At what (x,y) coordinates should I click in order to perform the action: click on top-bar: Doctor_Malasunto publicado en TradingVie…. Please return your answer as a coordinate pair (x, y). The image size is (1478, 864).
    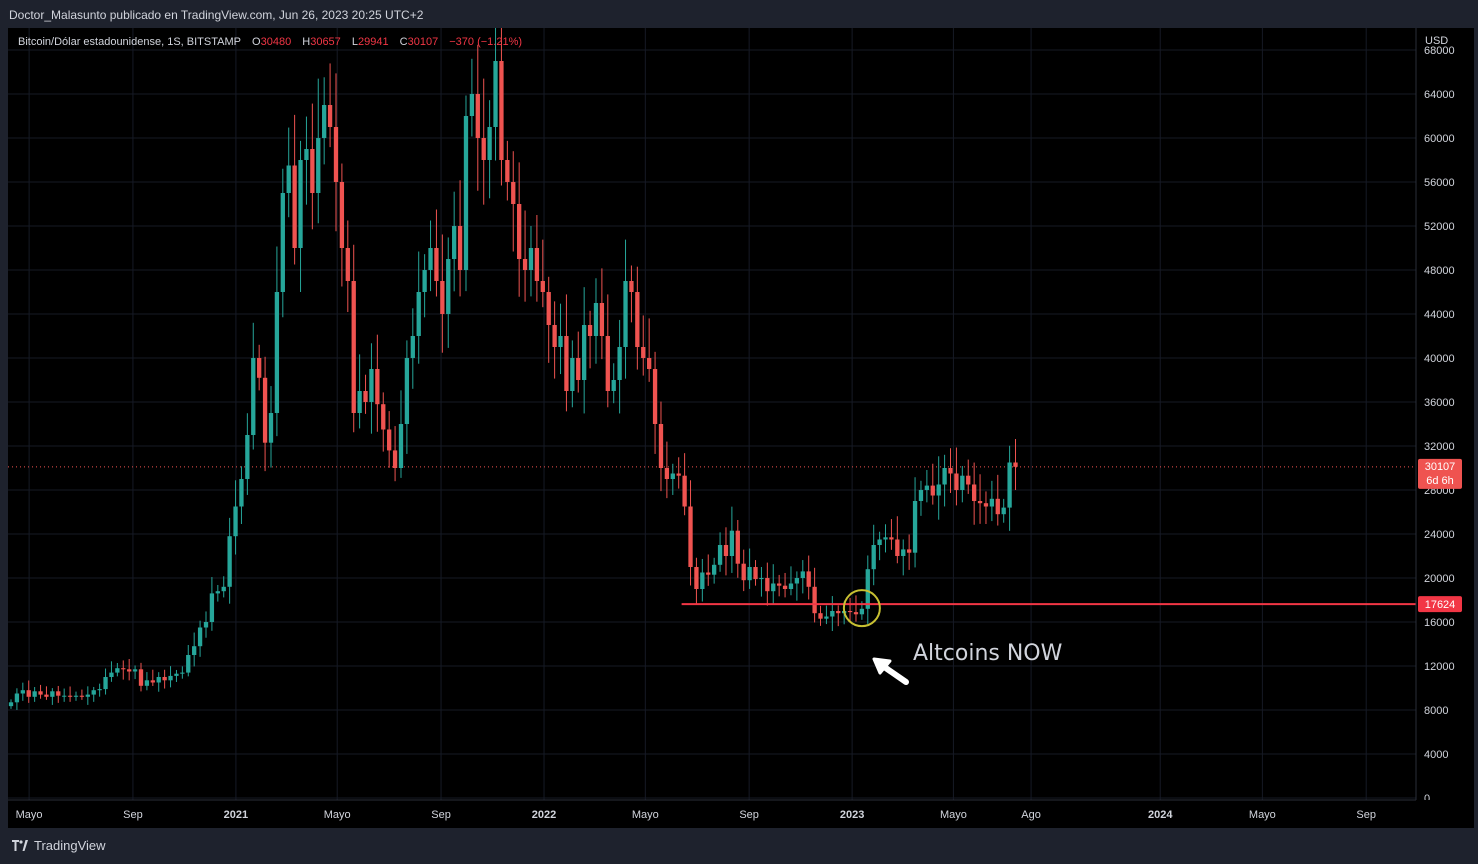
    Looking at the image, I should click on (739, 14).